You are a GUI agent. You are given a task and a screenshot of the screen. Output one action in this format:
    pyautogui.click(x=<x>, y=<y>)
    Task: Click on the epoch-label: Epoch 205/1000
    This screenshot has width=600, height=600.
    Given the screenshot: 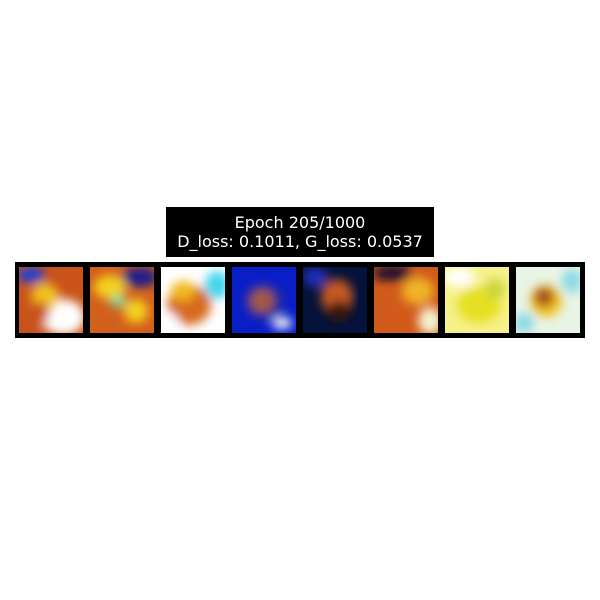 What is the action you would take?
    pyautogui.click(x=300, y=222)
    